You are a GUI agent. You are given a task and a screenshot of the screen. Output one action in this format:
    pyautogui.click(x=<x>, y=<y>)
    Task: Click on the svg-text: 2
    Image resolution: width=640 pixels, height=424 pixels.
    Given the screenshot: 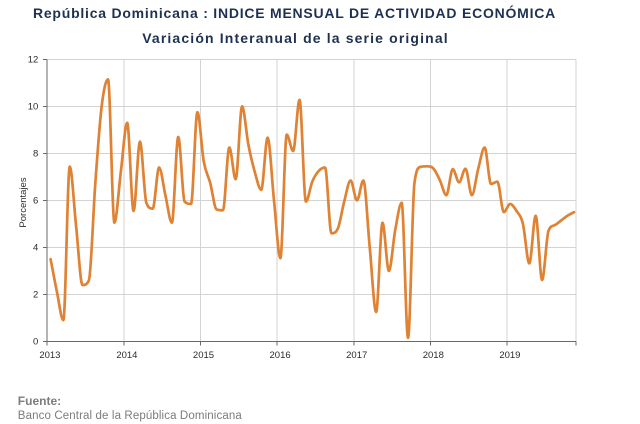 What is the action you would take?
    pyautogui.click(x=35, y=295)
    